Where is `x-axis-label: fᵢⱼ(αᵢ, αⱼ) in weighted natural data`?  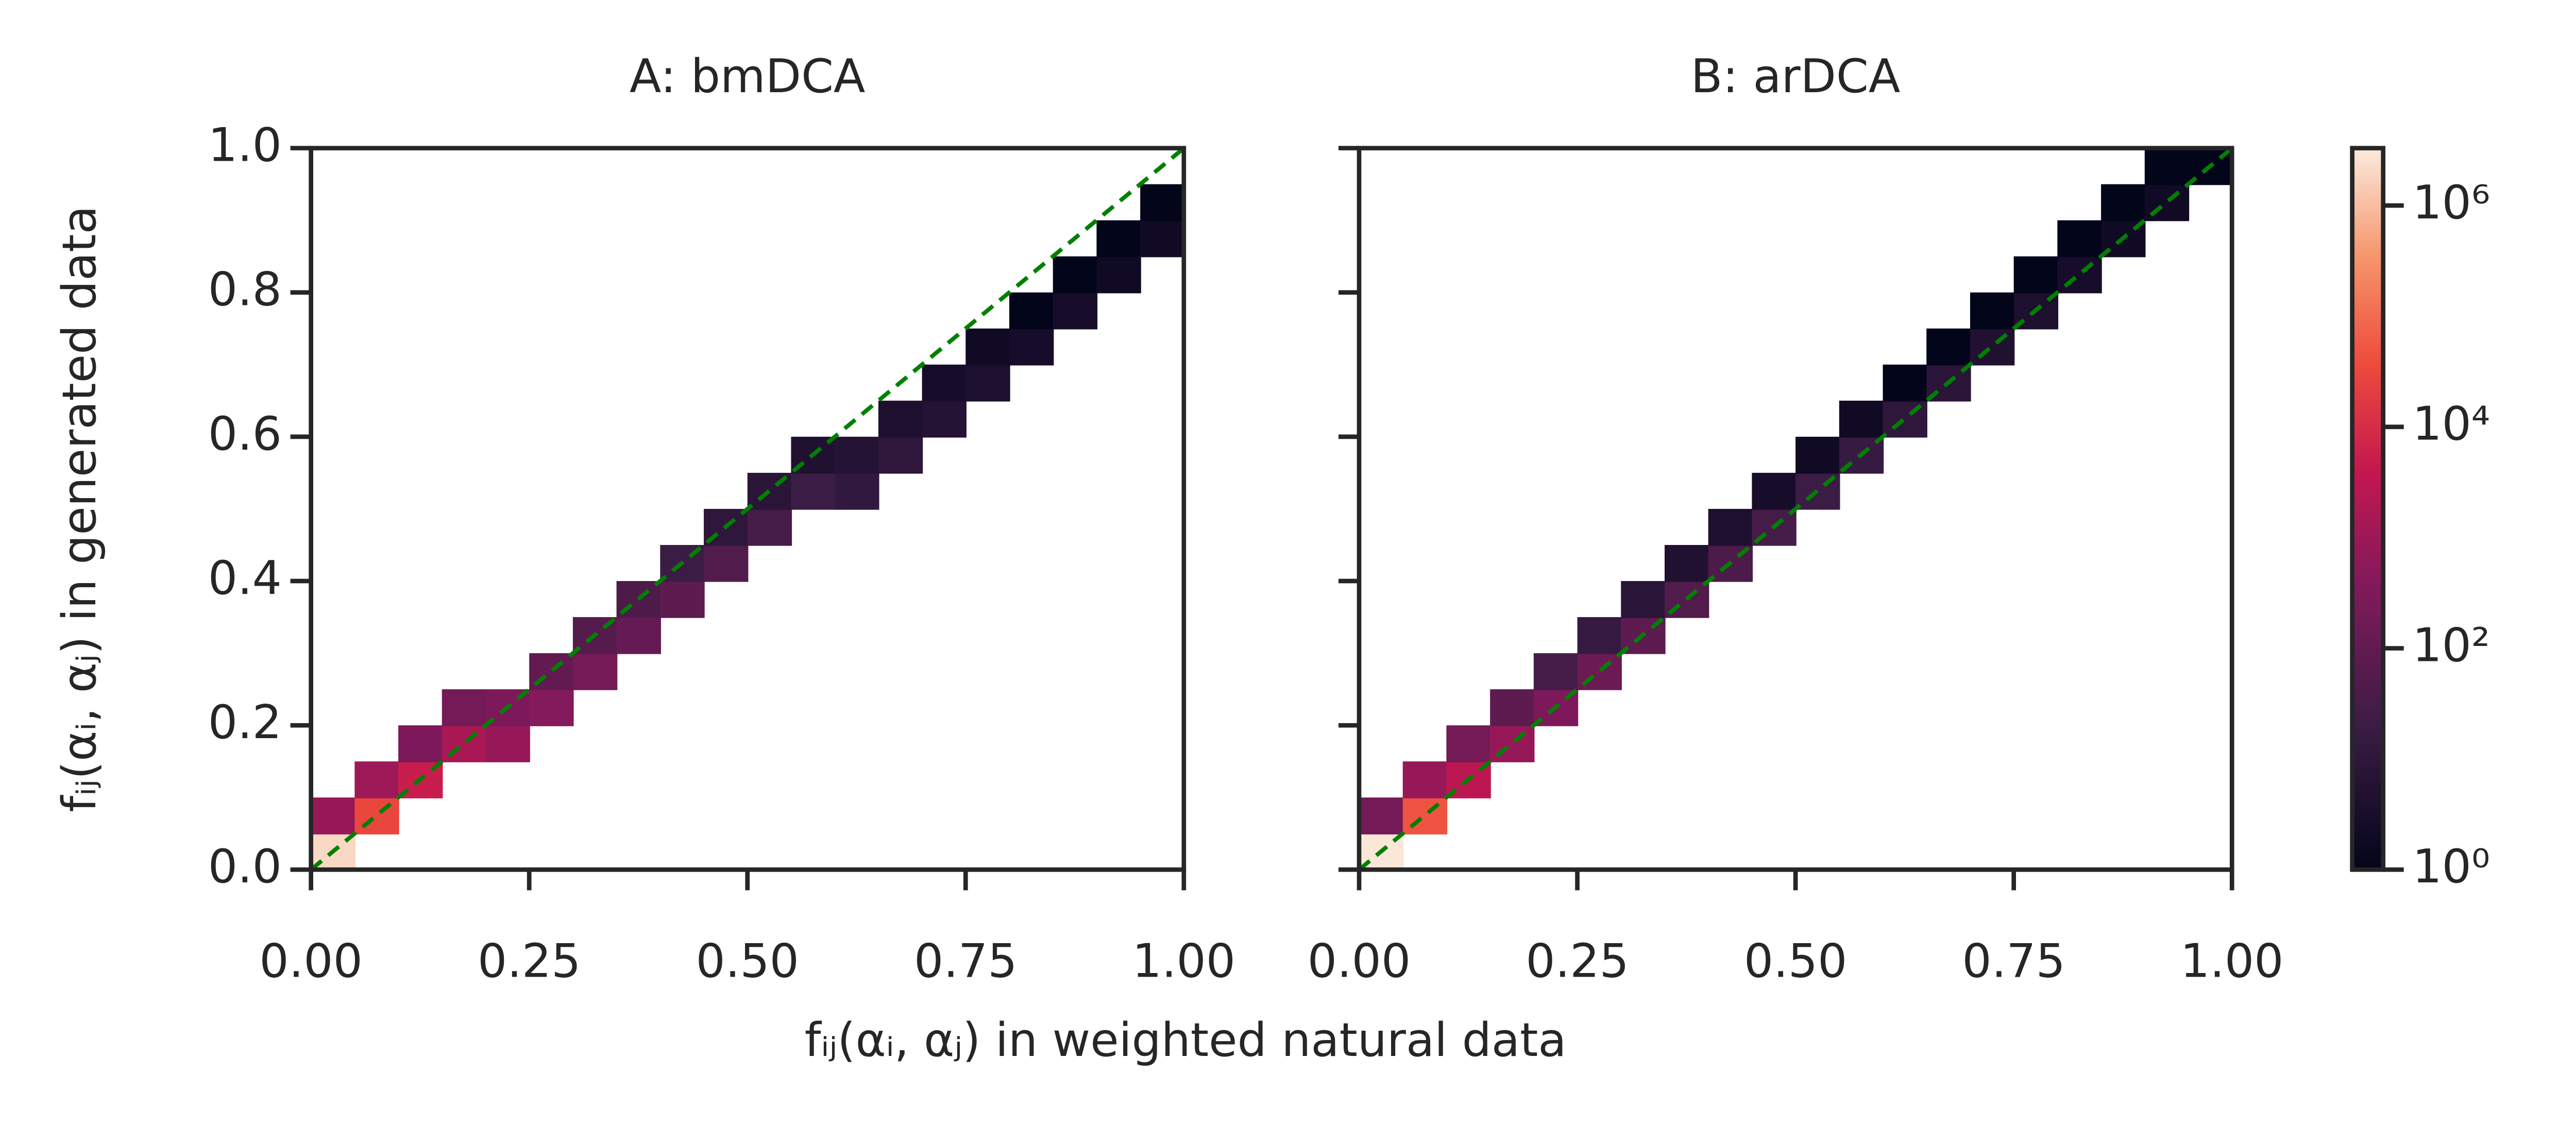
x-axis-label: fᵢⱼ(αᵢ, αⱼ) in weighted natural data is located at coordinates (1186, 1040).